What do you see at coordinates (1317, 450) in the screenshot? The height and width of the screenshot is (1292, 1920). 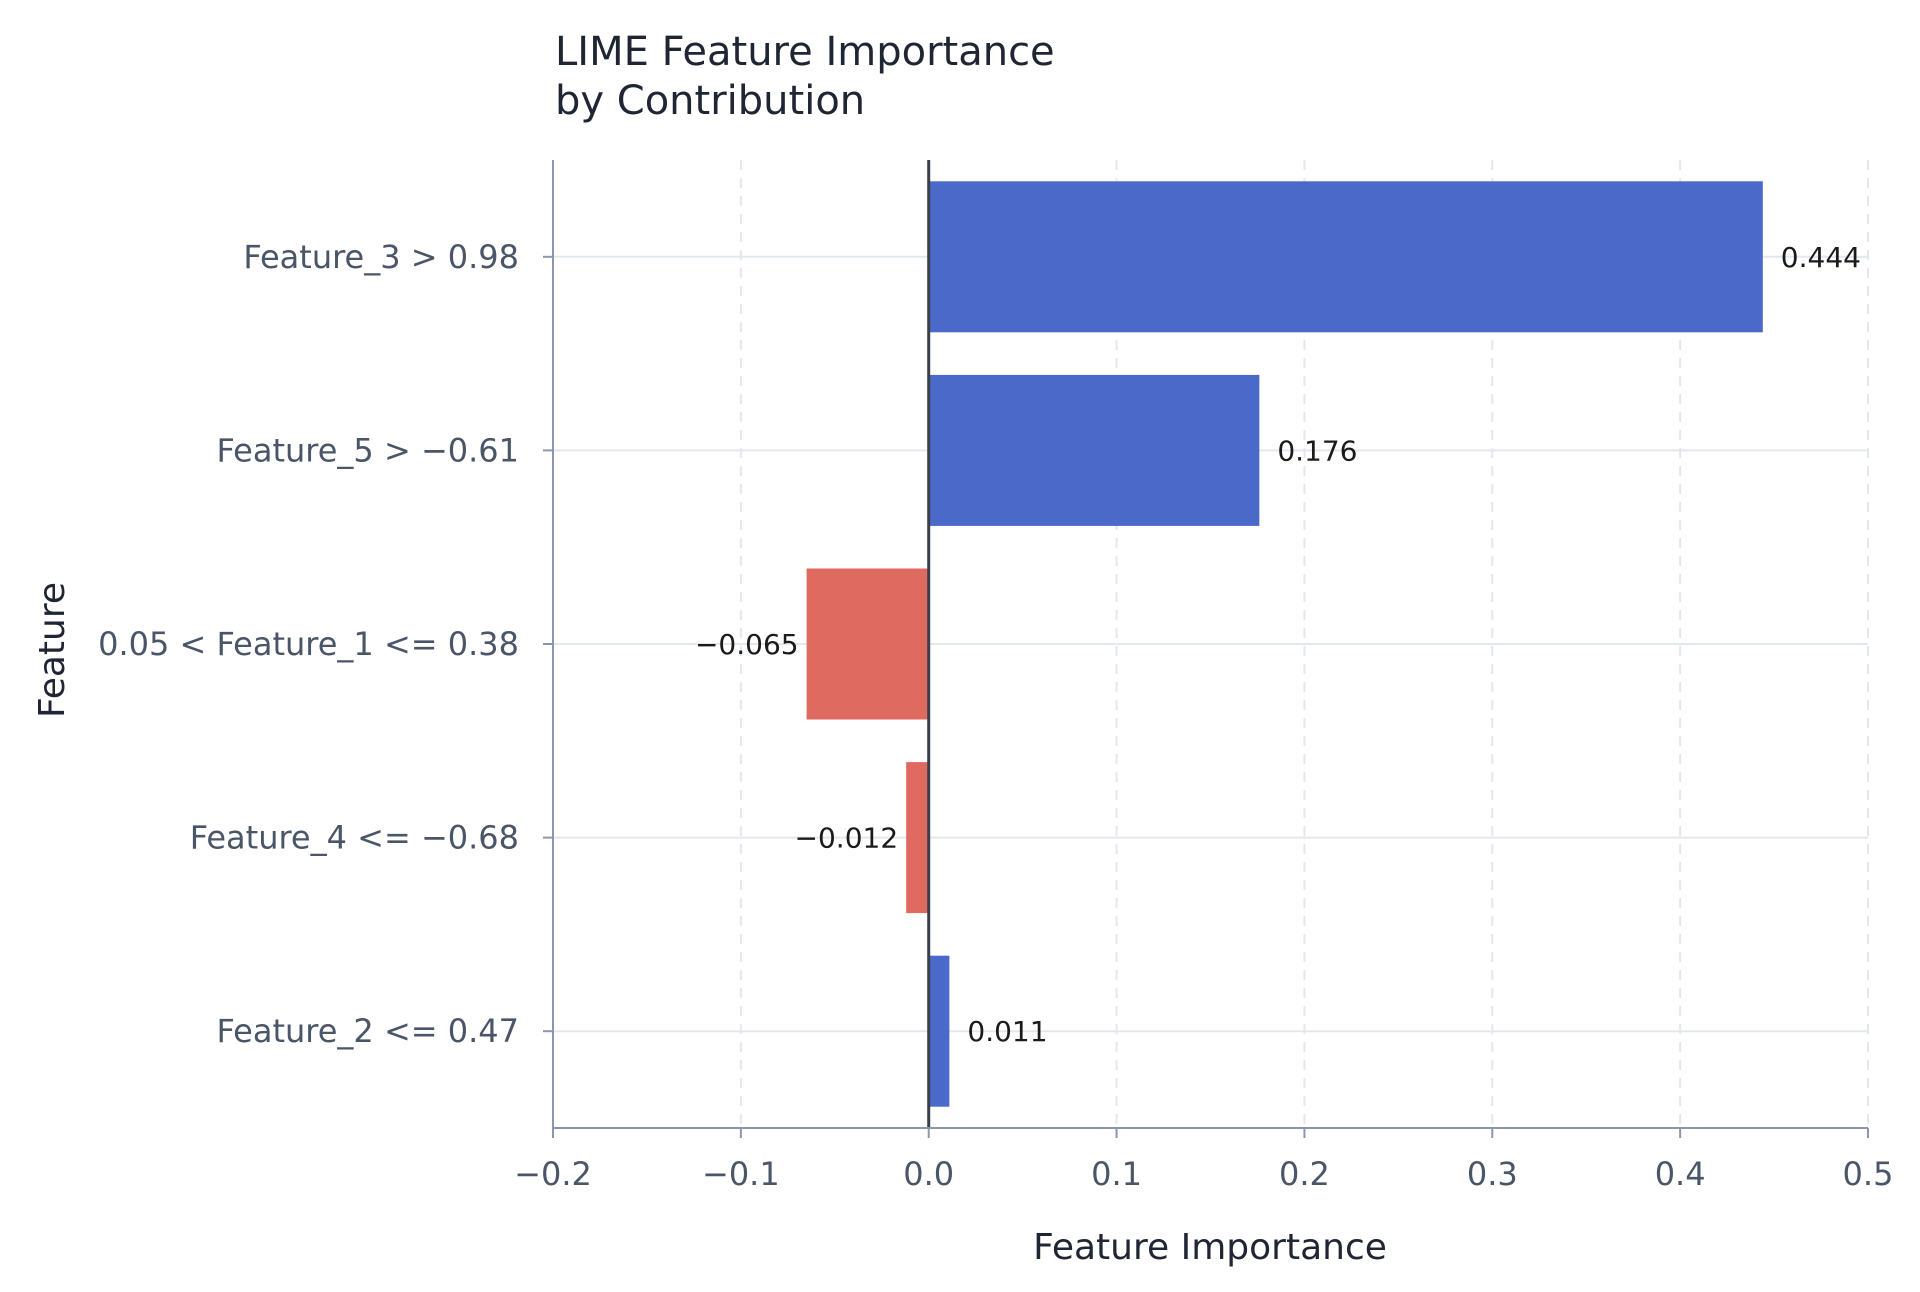 I see `data-label: 0.176` at bounding box center [1317, 450].